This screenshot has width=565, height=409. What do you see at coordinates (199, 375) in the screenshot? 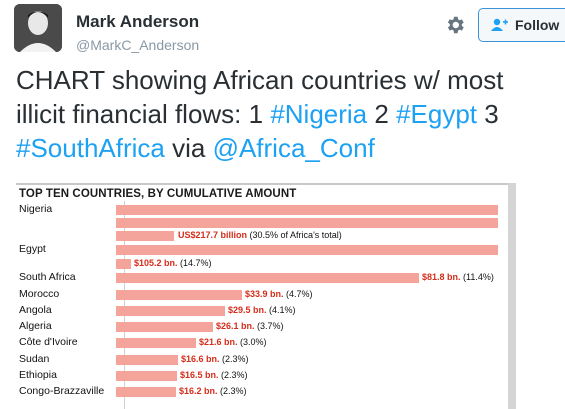
I see `data-label-amount: $16.5 bn.` at bounding box center [199, 375].